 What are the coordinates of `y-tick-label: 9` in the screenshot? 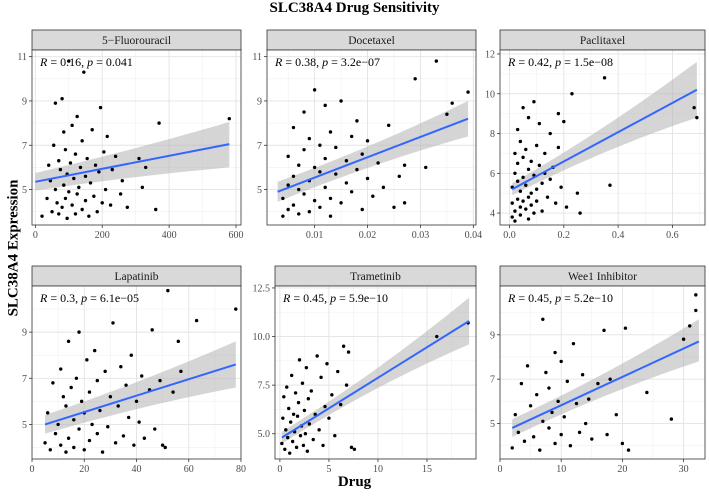 It's located at (24, 101).